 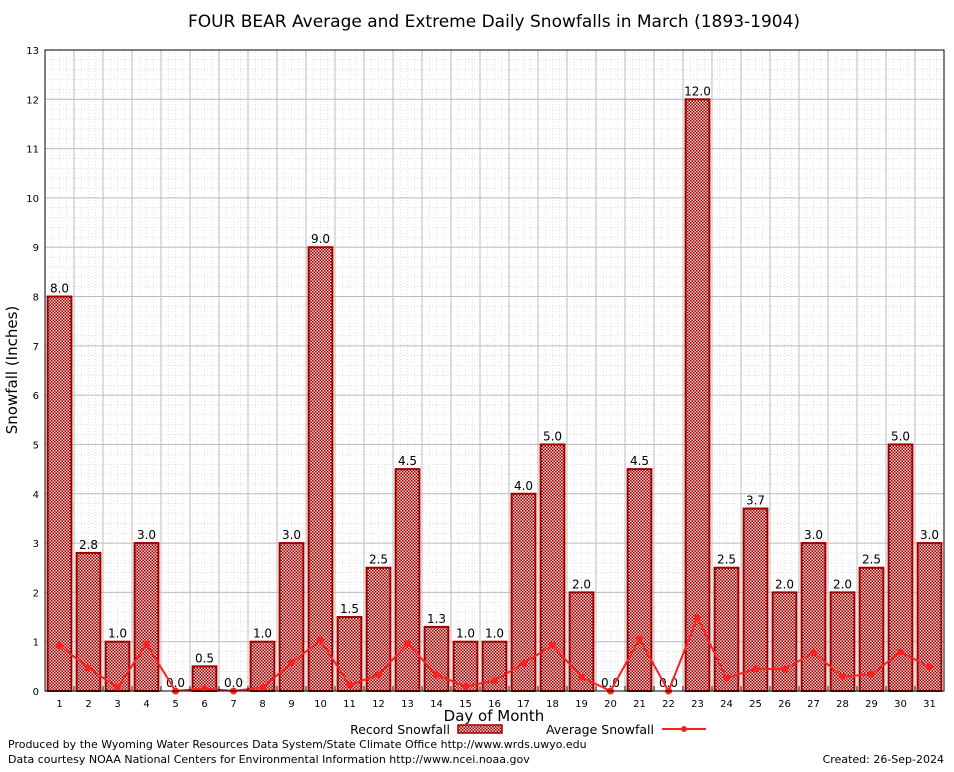 What do you see at coordinates (610, 683) in the screenshot?
I see `bar-label: 0.0` at bounding box center [610, 683].